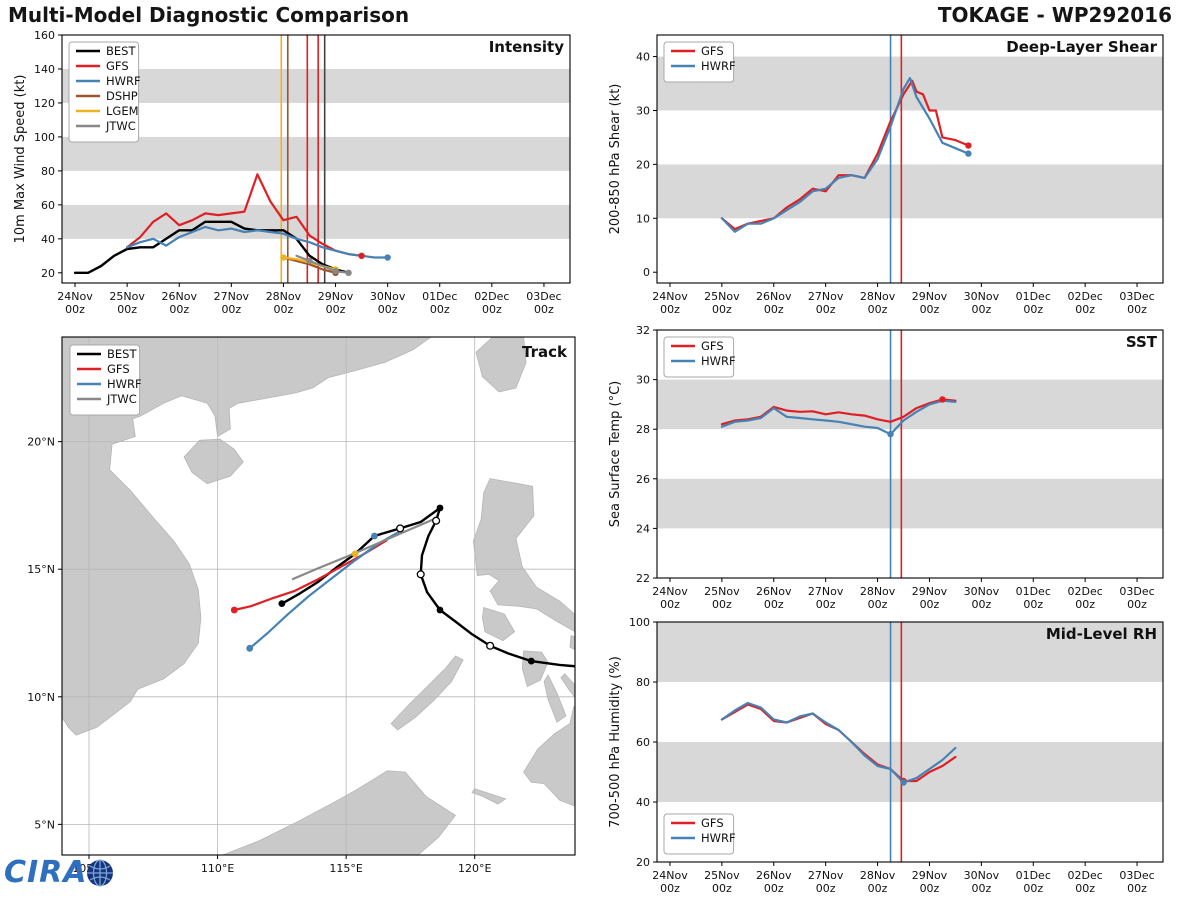 The width and height of the screenshot is (1200, 900). Describe the element at coordinates (309, 265) in the screenshot. I see `series-dshp-line` at that location.